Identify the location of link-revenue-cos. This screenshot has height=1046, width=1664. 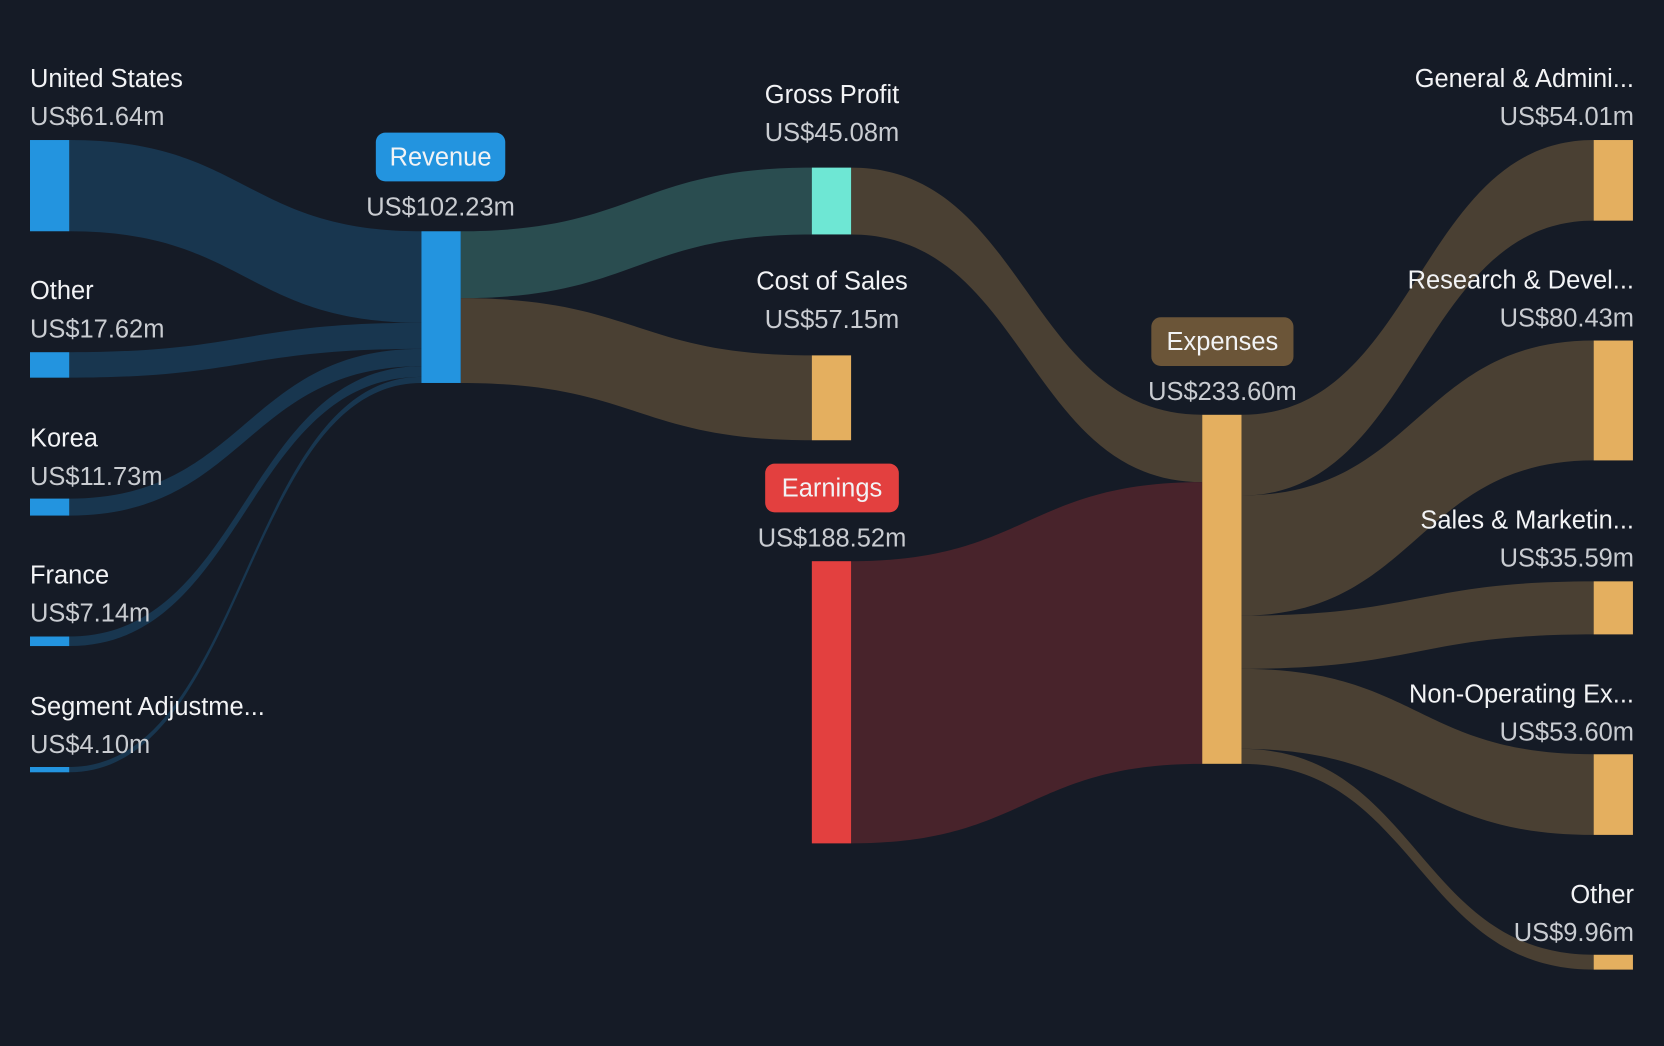
(636, 369).